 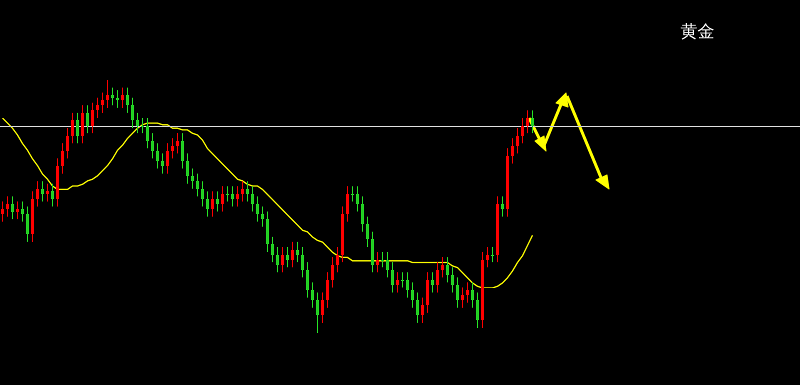 I want to click on text: 黄金, so click(x=698, y=32).